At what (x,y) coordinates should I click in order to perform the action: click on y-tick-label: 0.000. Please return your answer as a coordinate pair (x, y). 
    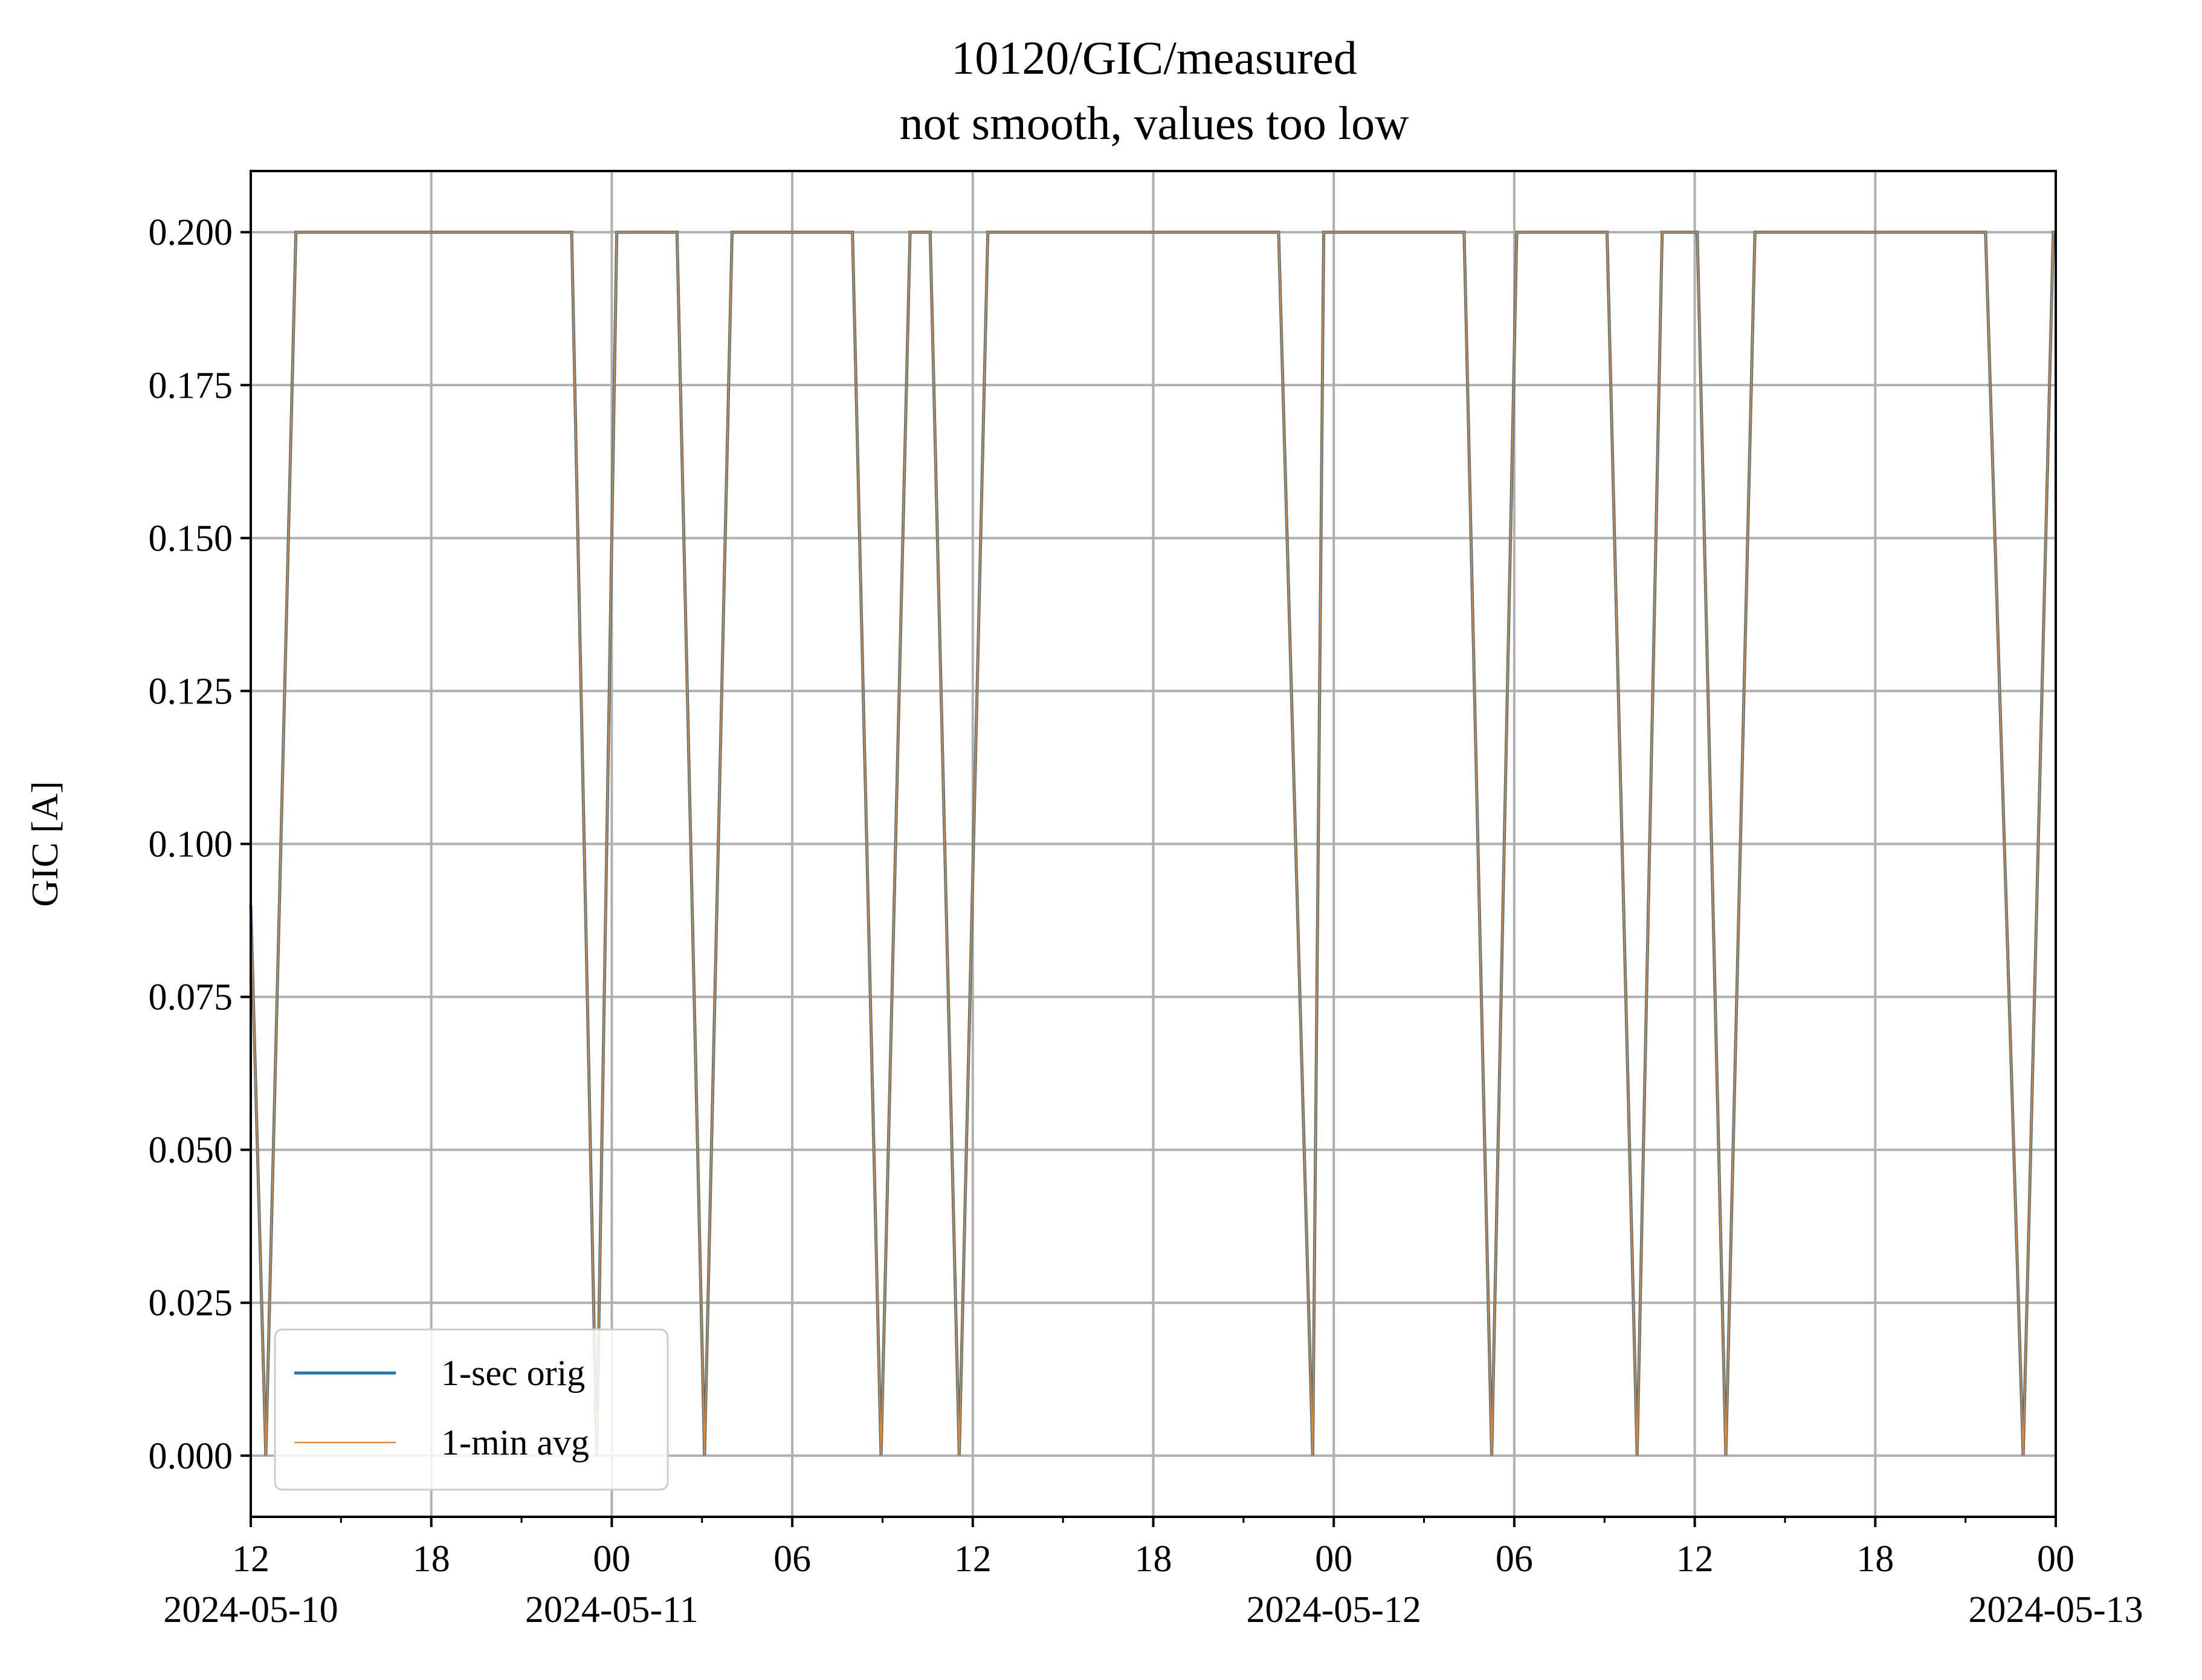
    Looking at the image, I should click on (191, 1456).